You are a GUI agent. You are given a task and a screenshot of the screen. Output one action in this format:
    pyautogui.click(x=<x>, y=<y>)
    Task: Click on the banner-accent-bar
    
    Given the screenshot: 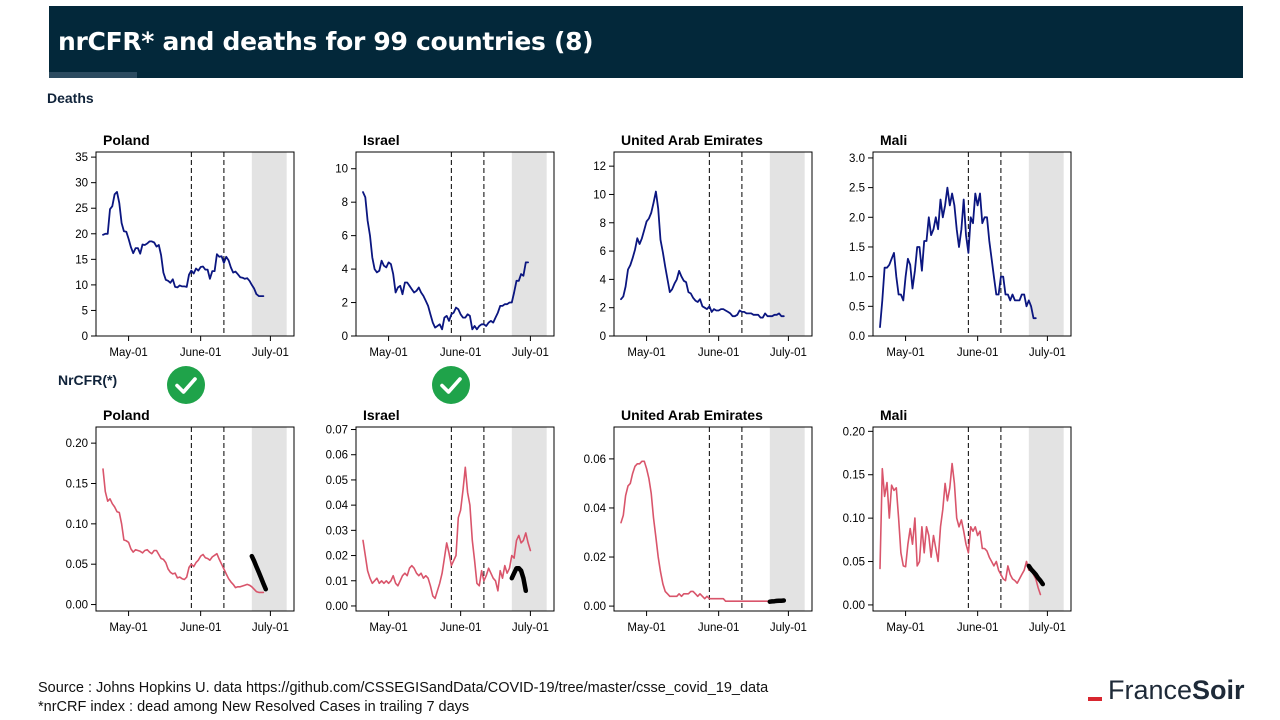 What is the action you would take?
    pyautogui.click(x=93, y=75)
    